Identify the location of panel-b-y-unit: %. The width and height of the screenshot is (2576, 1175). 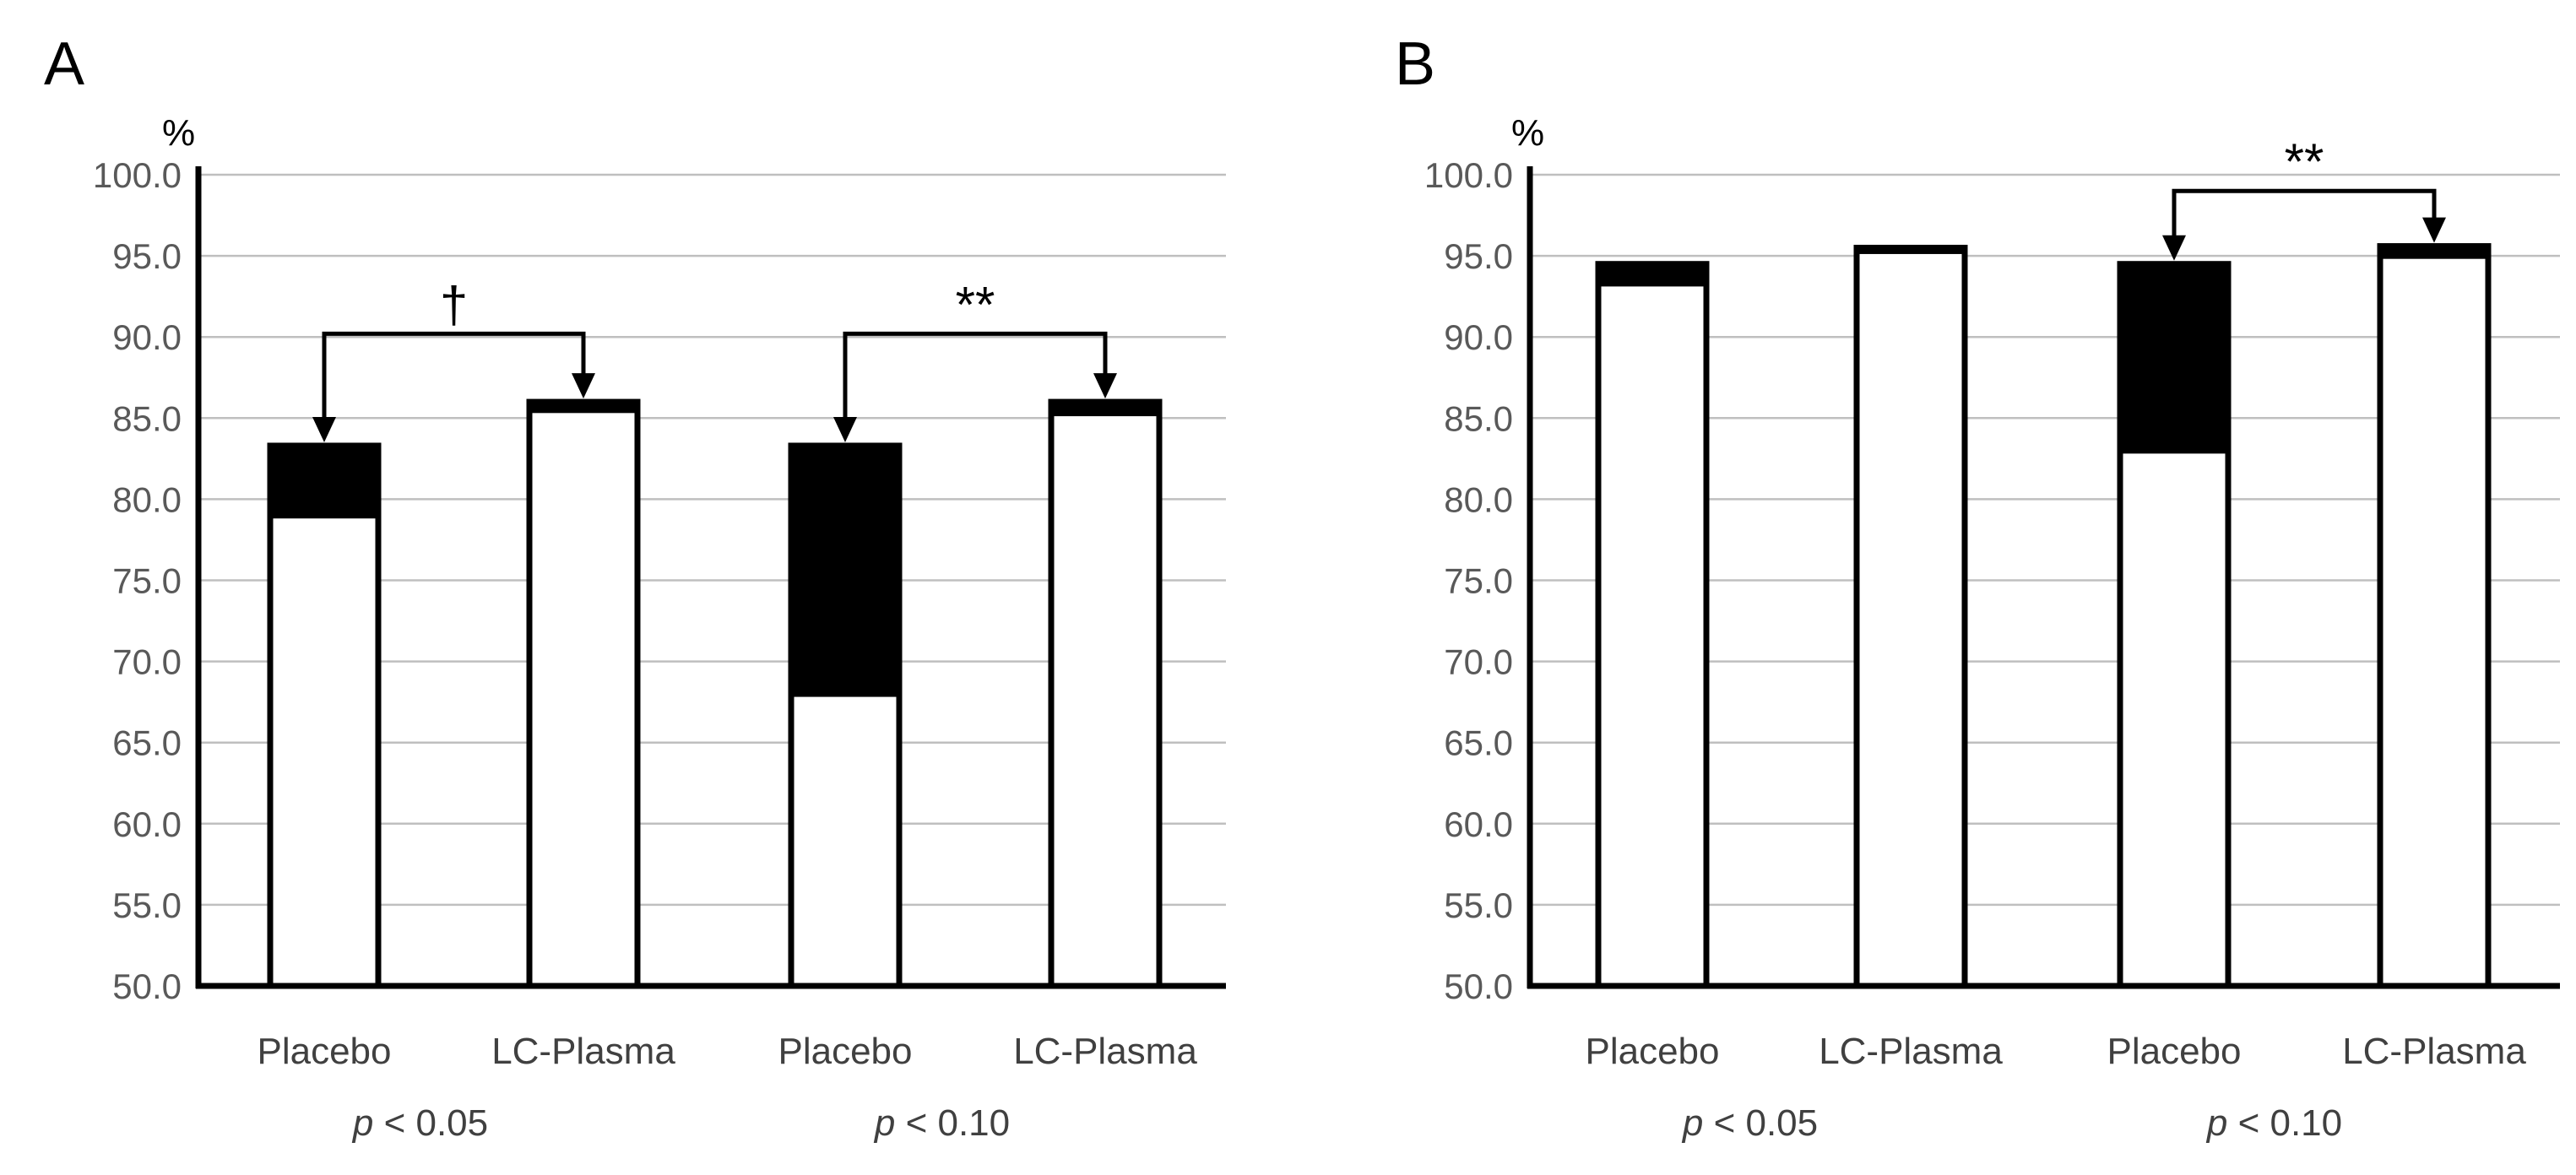
(1528, 133).